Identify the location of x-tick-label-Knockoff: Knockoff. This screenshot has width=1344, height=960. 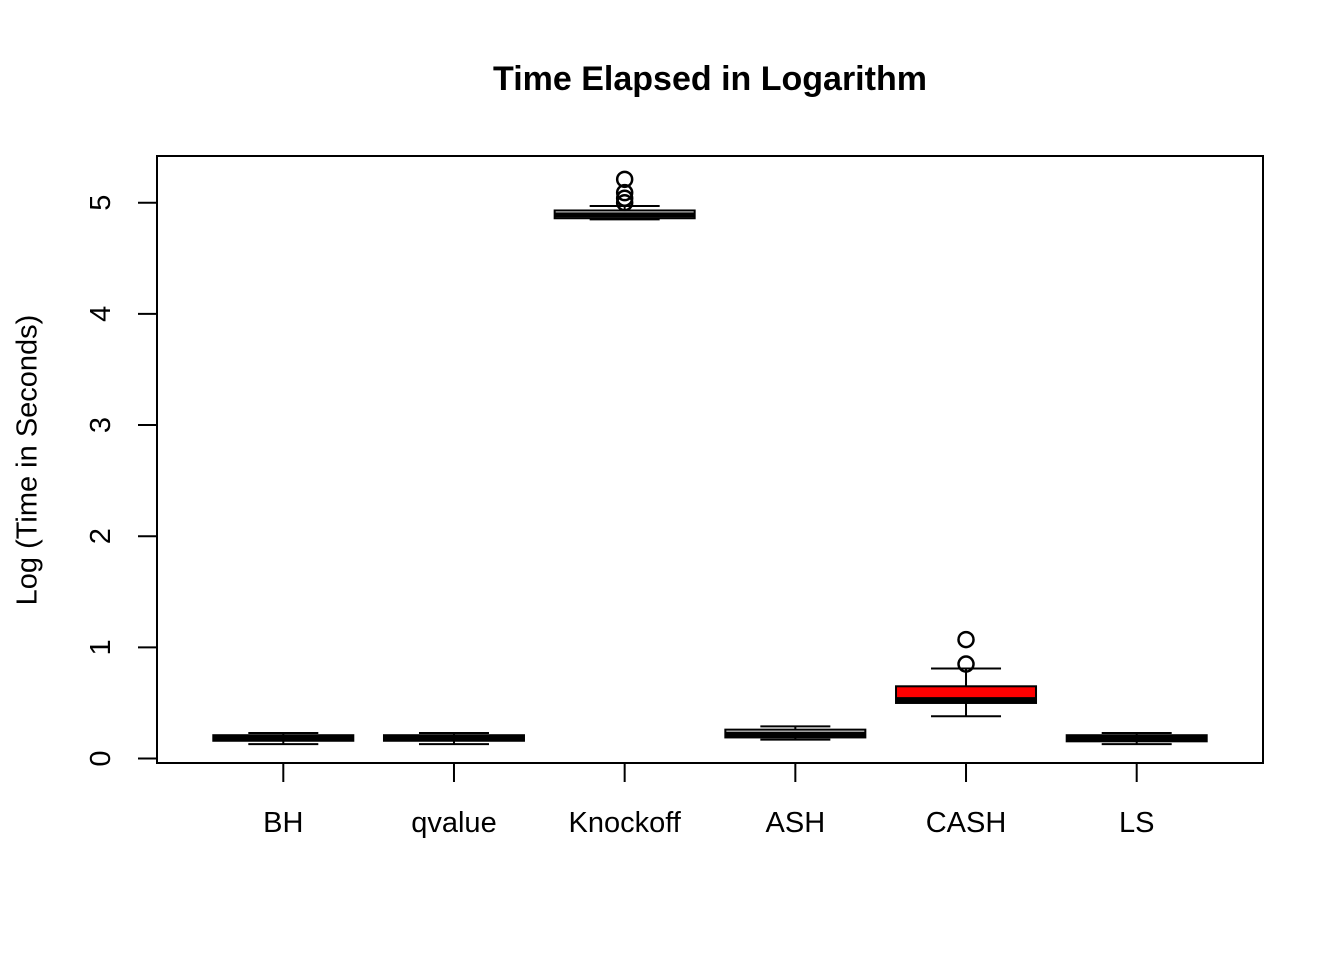
(624, 823).